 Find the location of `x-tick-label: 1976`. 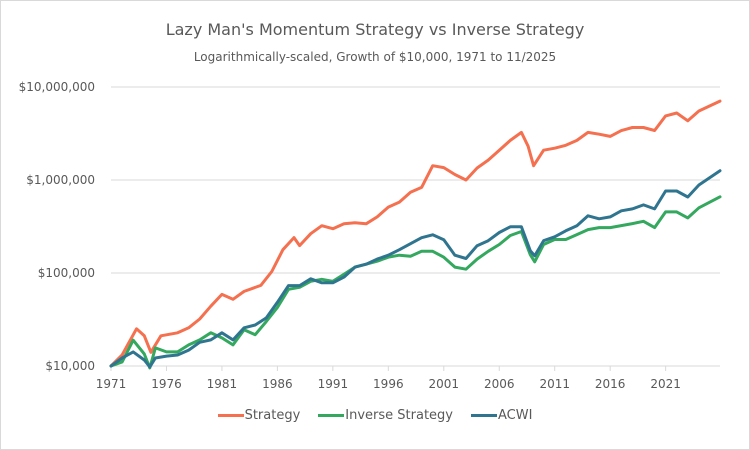

x-tick-label: 1976 is located at coordinates (166, 384).